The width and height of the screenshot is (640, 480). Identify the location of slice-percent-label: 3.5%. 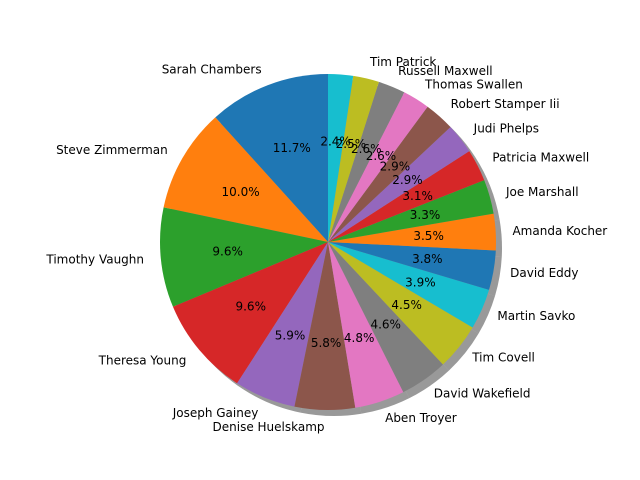
(428, 236).